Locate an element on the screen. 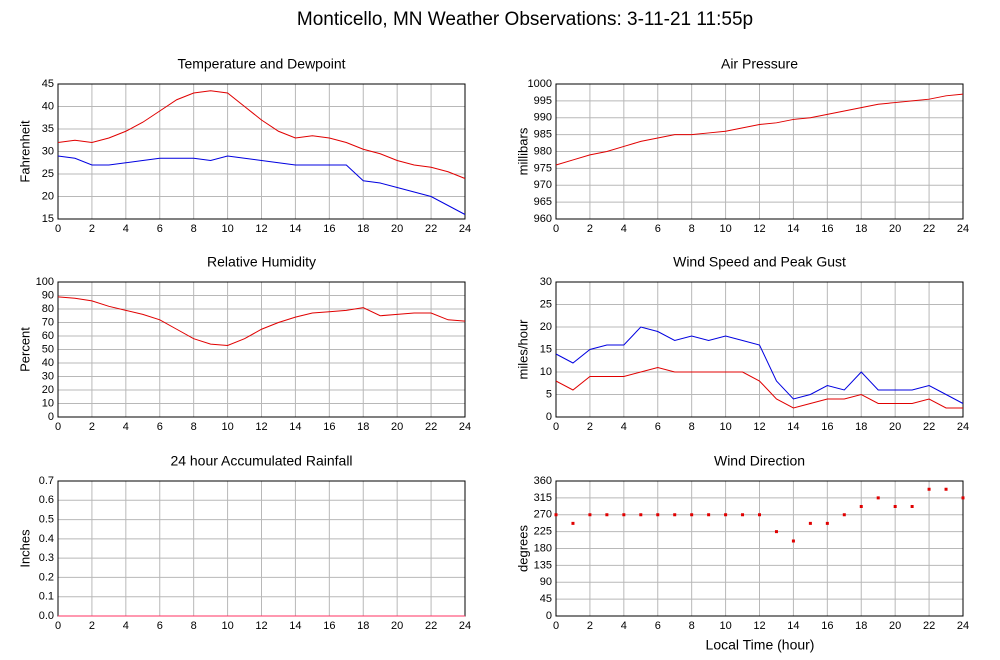 The image size is (1000, 660). y-tick-label: 50 is located at coordinates (48, 349).